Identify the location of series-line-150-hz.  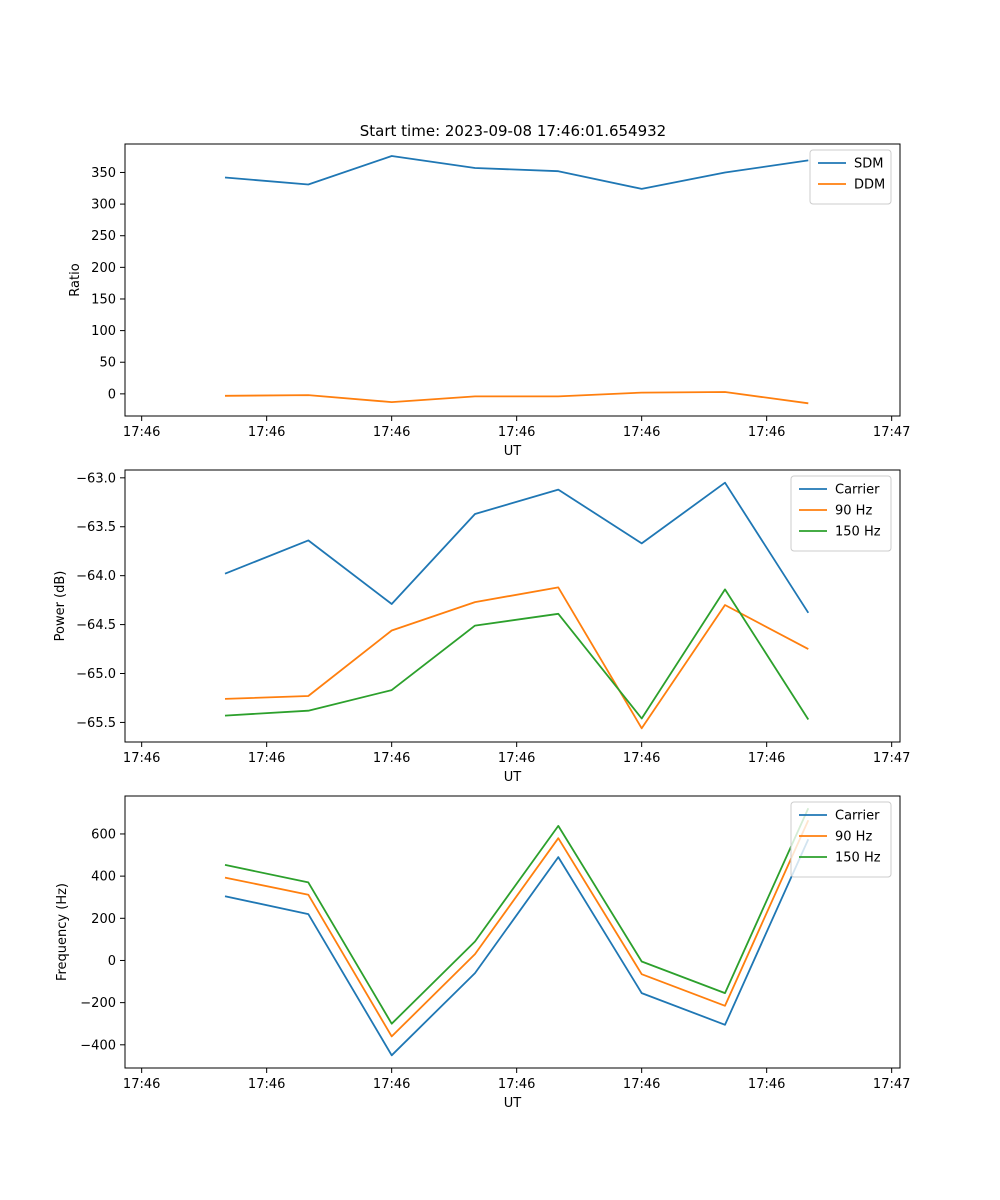
(517, 654).